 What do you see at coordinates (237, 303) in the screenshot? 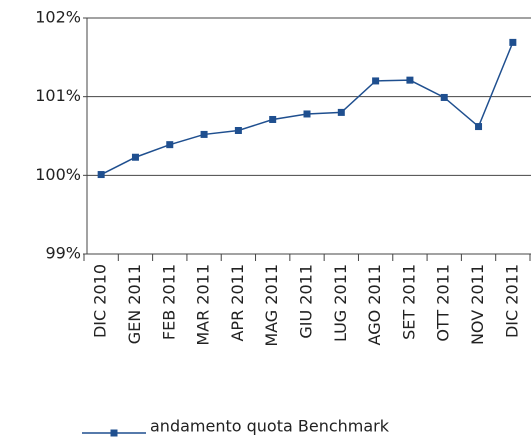
I see `x-tick-label: APR 2011` at bounding box center [237, 303].